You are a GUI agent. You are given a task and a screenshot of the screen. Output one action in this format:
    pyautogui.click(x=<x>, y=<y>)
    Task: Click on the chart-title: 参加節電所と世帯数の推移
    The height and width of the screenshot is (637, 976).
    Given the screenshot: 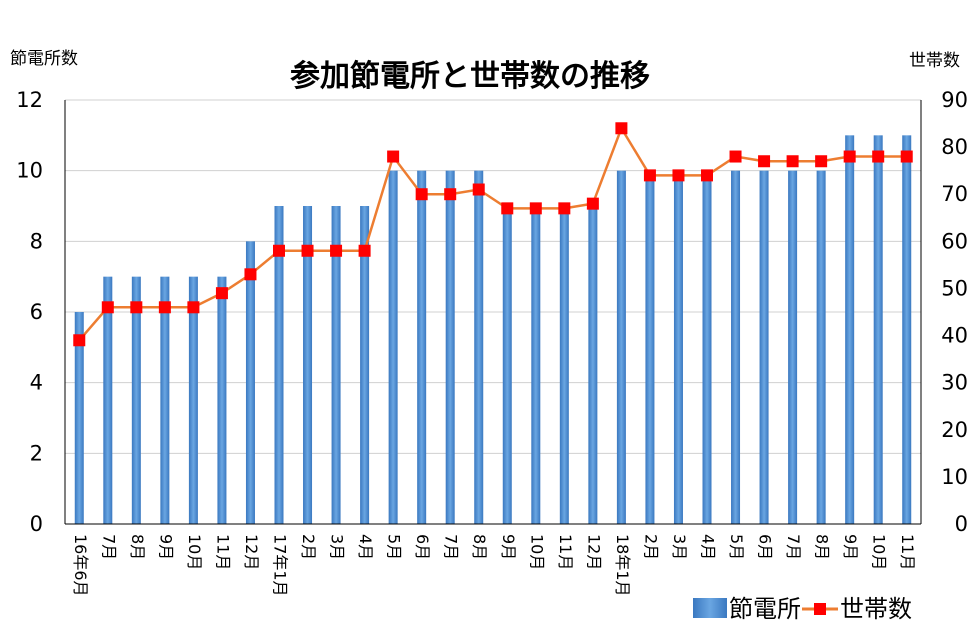 What is the action you would take?
    pyautogui.click(x=470, y=76)
    